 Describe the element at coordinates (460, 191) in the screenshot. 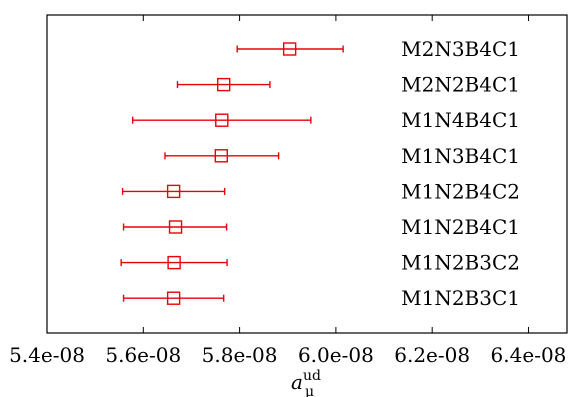

I see `category-label: M1N2B4C2` at that location.